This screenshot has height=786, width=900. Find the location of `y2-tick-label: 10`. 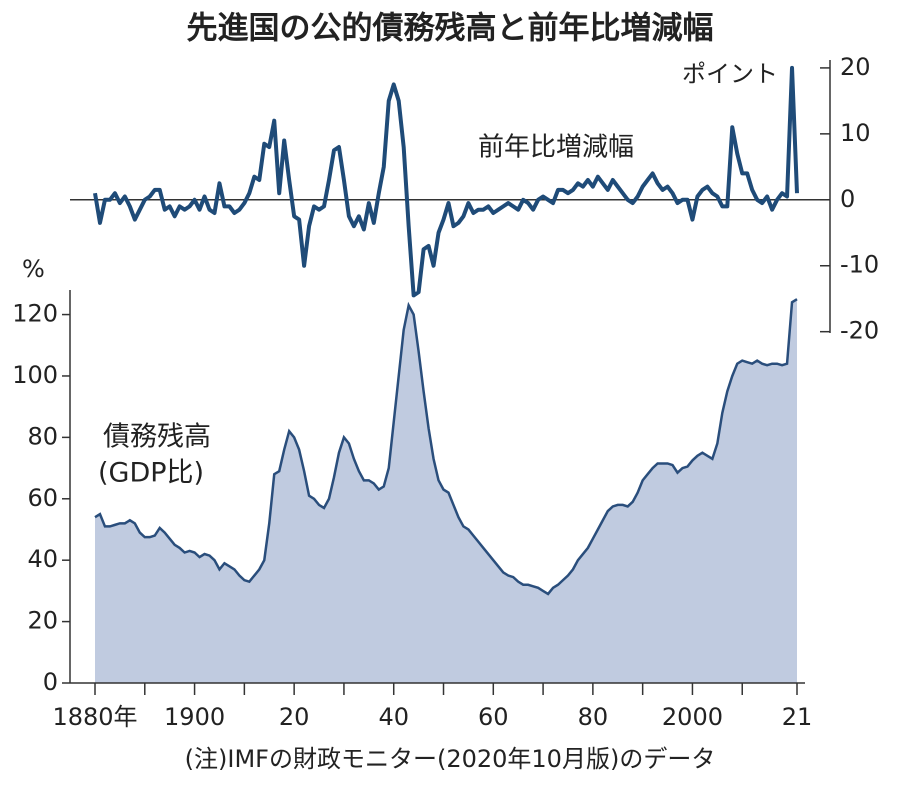

y2-tick-label: 10 is located at coordinates (855, 133).